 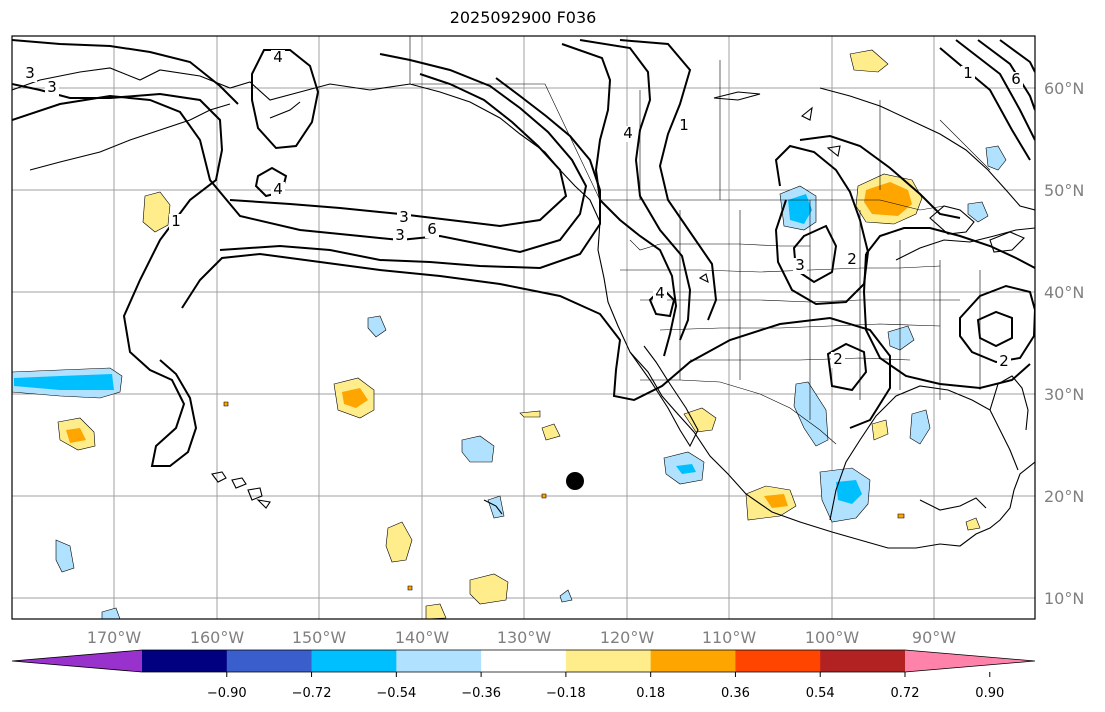 What do you see at coordinates (312, 693) in the screenshot?
I see `colorbar-tick-label: −0.72` at bounding box center [312, 693].